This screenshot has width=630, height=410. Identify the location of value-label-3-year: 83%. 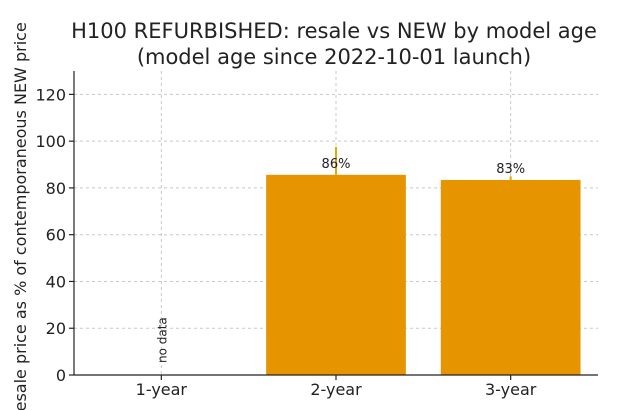
(510, 169).